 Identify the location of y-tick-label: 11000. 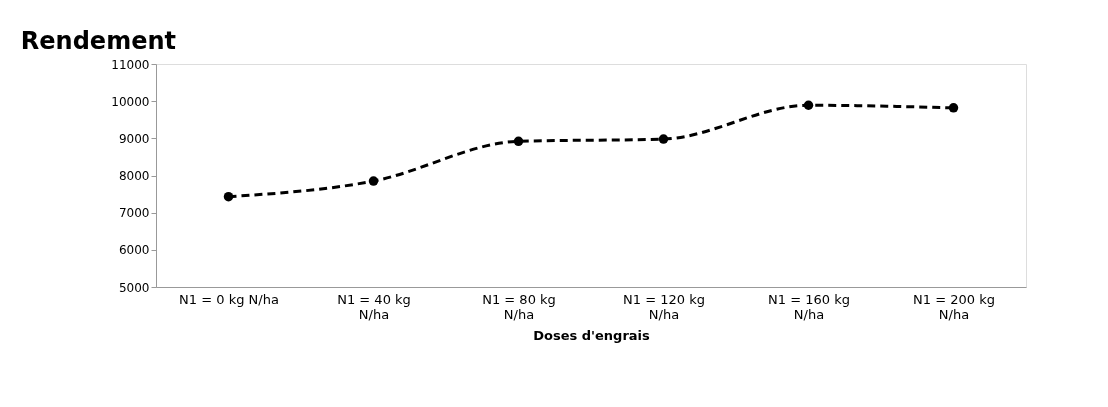
(130, 64).